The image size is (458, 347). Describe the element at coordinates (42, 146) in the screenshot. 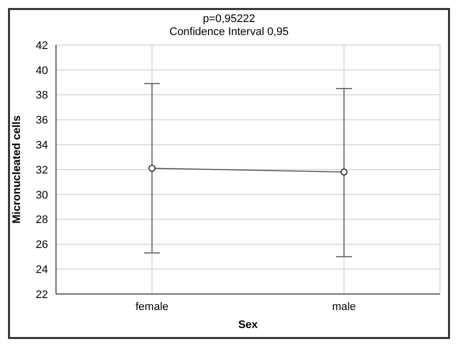

I see `y-tick-label: 34` at that location.